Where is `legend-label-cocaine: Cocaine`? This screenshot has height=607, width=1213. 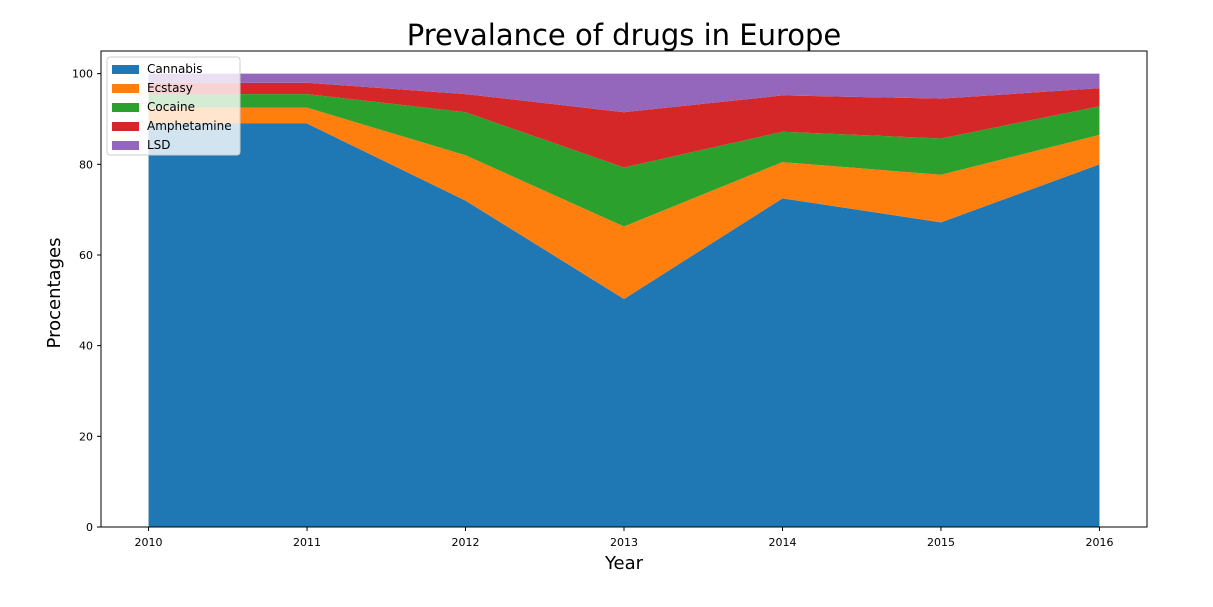 legend-label-cocaine: Cocaine is located at coordinates (171, 107).